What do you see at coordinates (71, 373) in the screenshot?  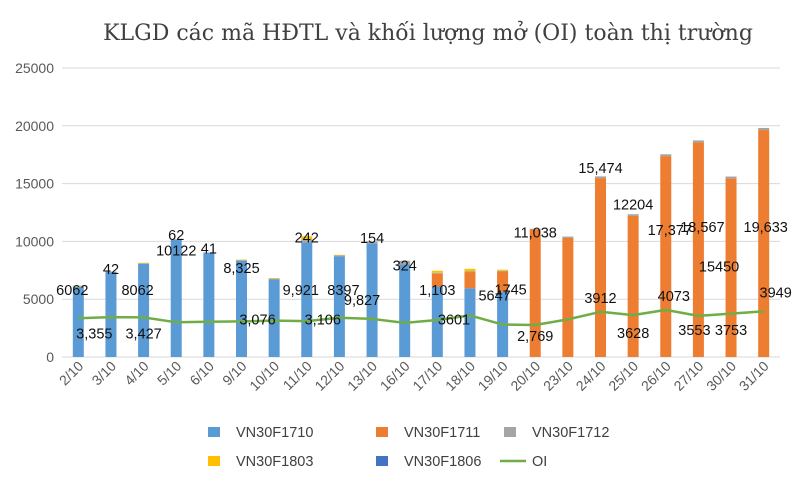 I see `x-tick-label: 2/10` at bounding box center [71, 373].